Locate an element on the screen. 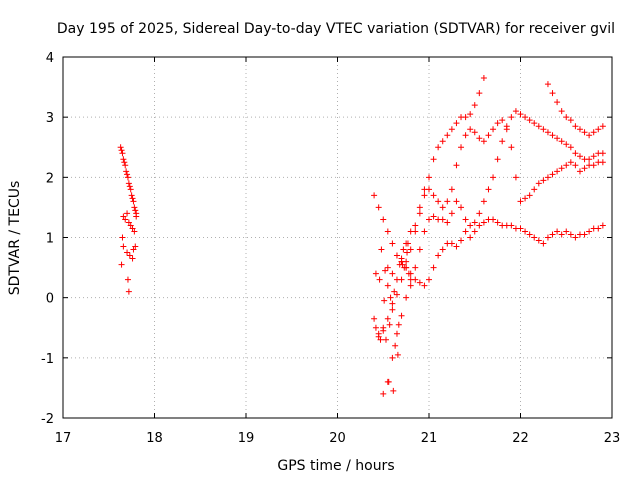  y-axis-label: SDTVAR / TECUs is located at coordinates (15, 238).